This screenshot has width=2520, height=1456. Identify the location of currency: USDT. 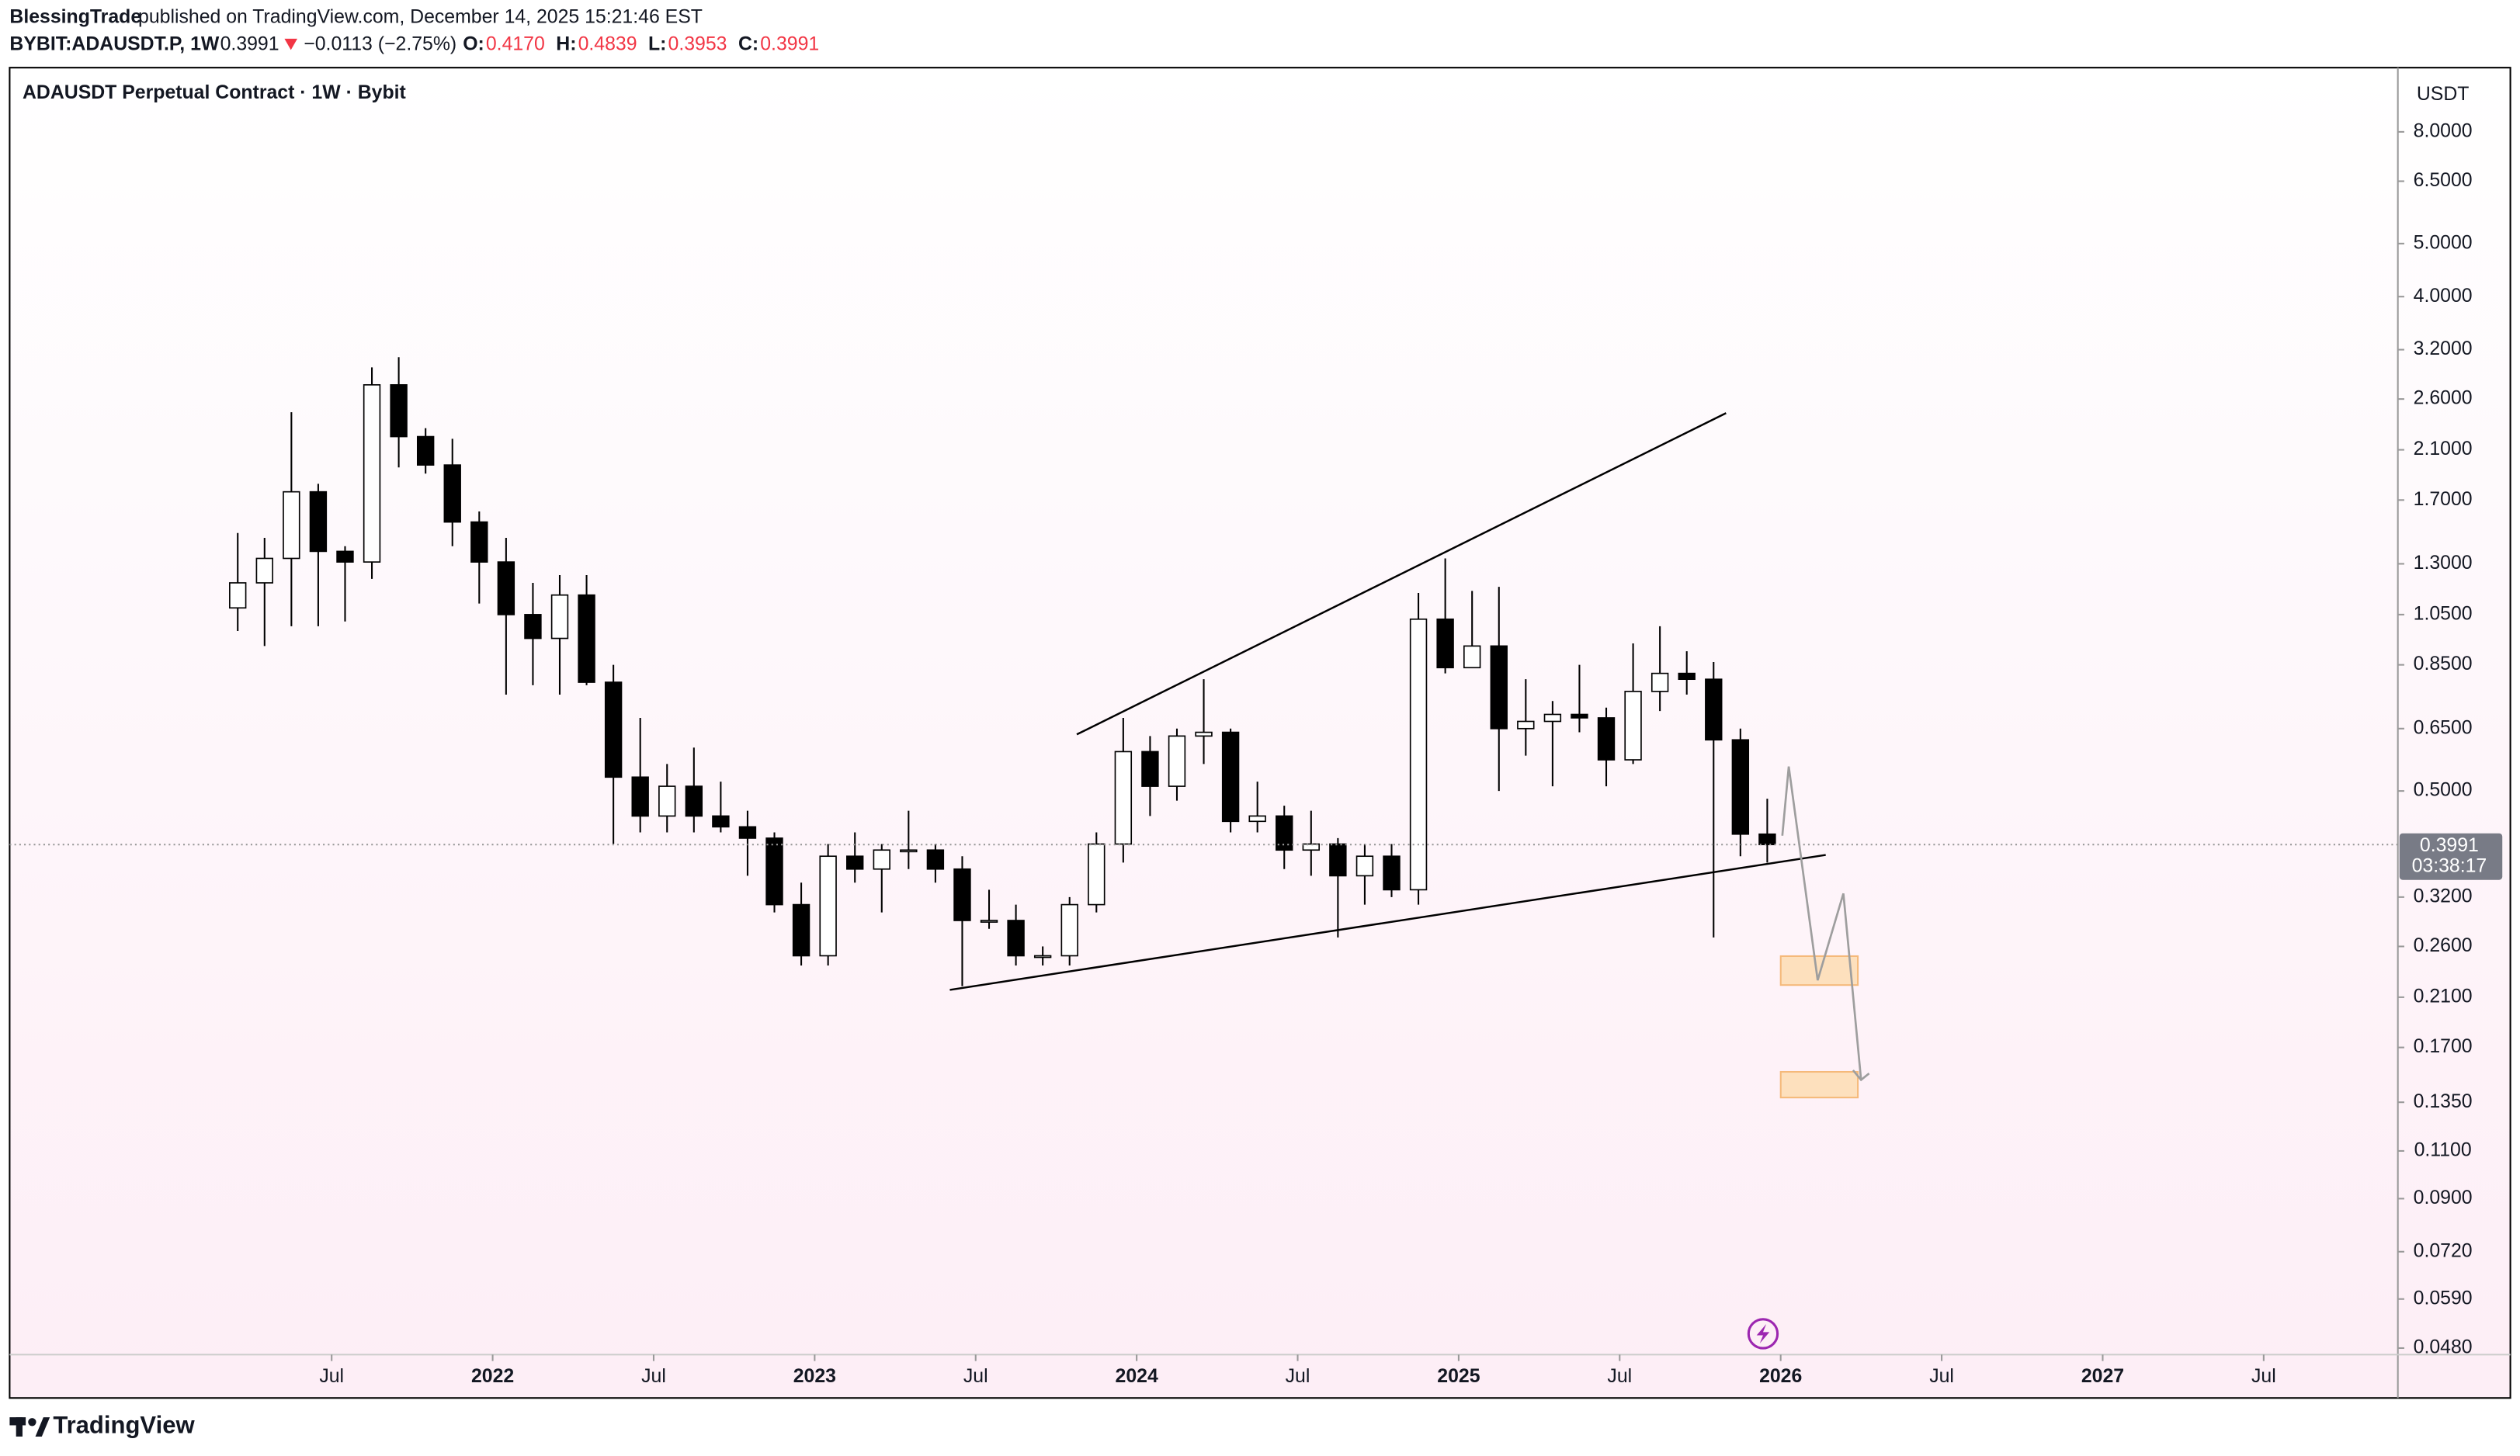
(2443, 94).